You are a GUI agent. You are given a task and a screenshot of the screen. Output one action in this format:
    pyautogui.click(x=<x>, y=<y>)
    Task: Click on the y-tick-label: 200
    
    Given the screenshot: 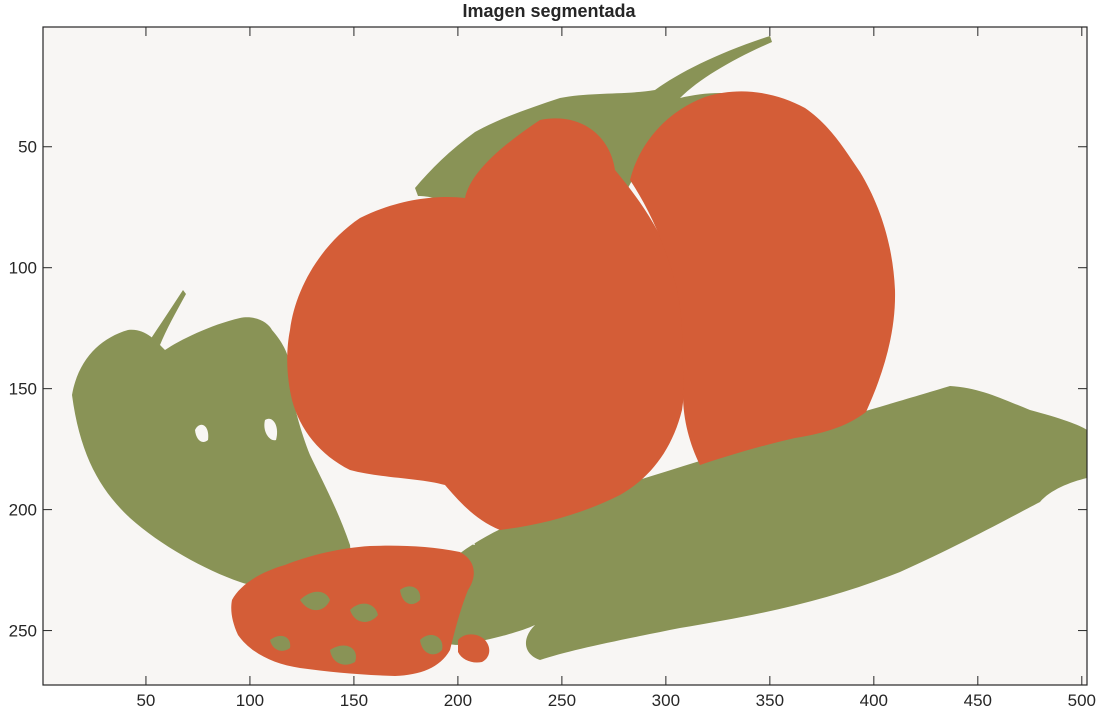 What is the action you would take?
    pyautogui.click(x=23, y=510)
    